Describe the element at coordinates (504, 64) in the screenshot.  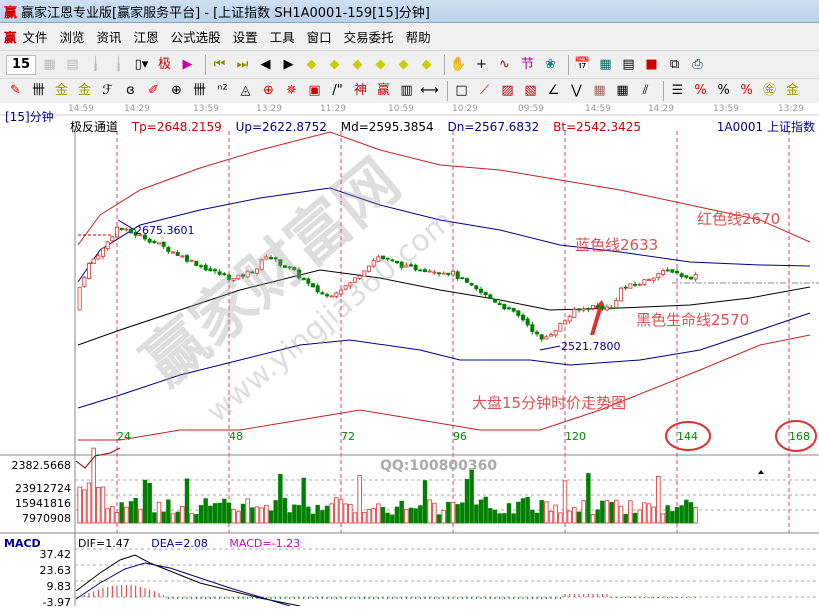
I see `line-icon: ∿` at that location.